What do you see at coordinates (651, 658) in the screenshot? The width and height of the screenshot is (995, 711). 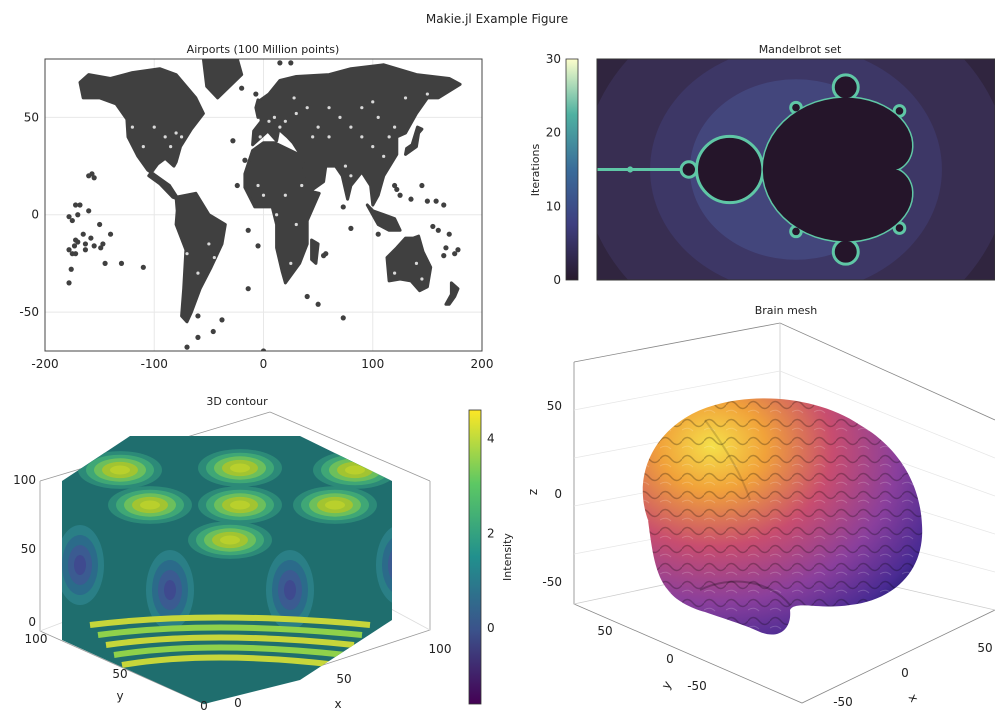 I see `brain-y-ticks: 50 0 -50` at bounding box center [651, 658].